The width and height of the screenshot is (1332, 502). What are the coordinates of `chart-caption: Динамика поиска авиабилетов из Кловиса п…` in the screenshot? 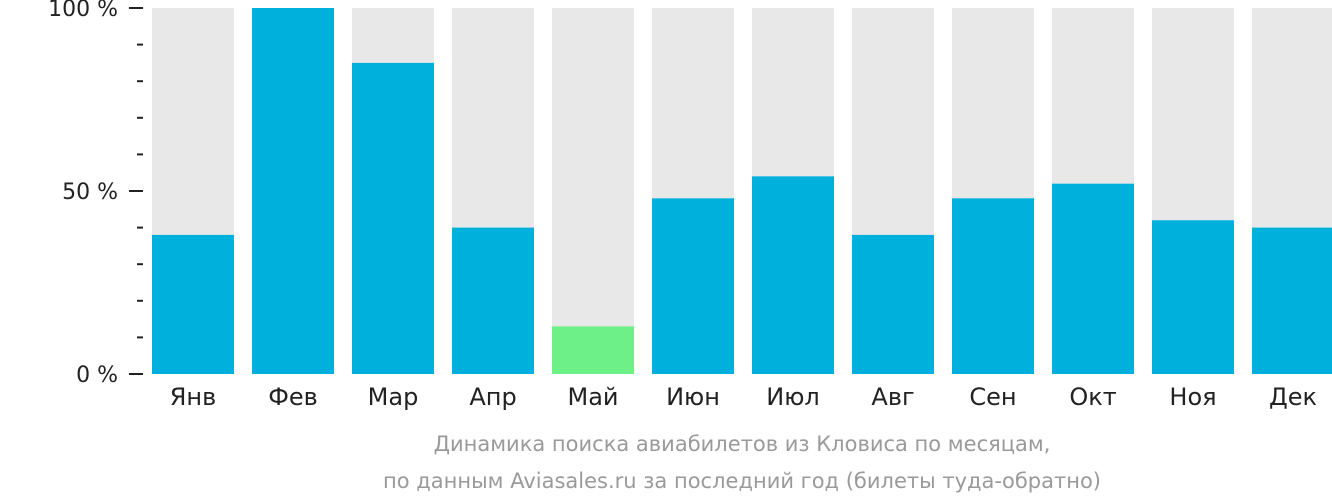 It's located at (742, 462).